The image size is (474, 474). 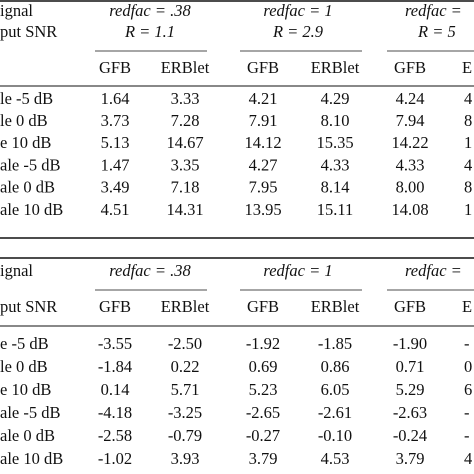 I want to click on cell: -2.65, so click(x=263, y=412).